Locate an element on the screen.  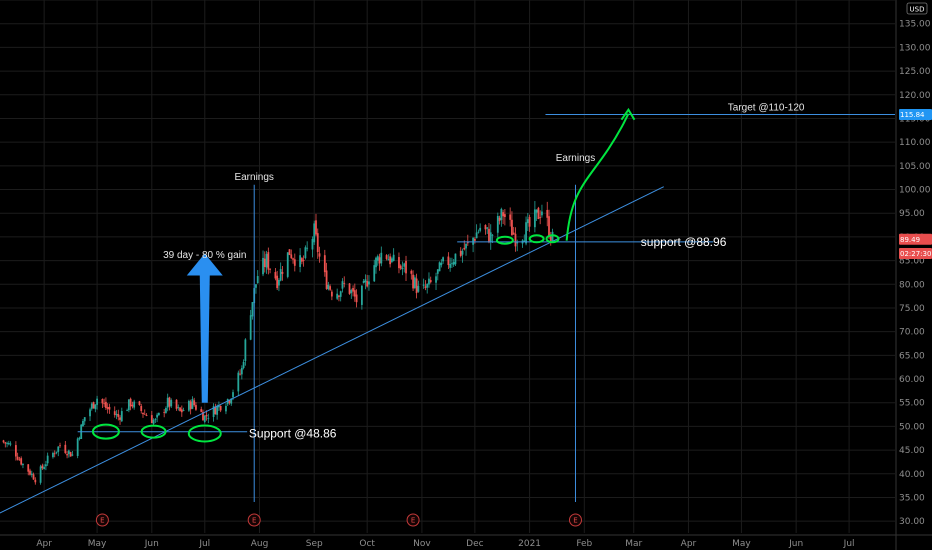
support-label: support @88.96 is located at coordinates (684, 242).